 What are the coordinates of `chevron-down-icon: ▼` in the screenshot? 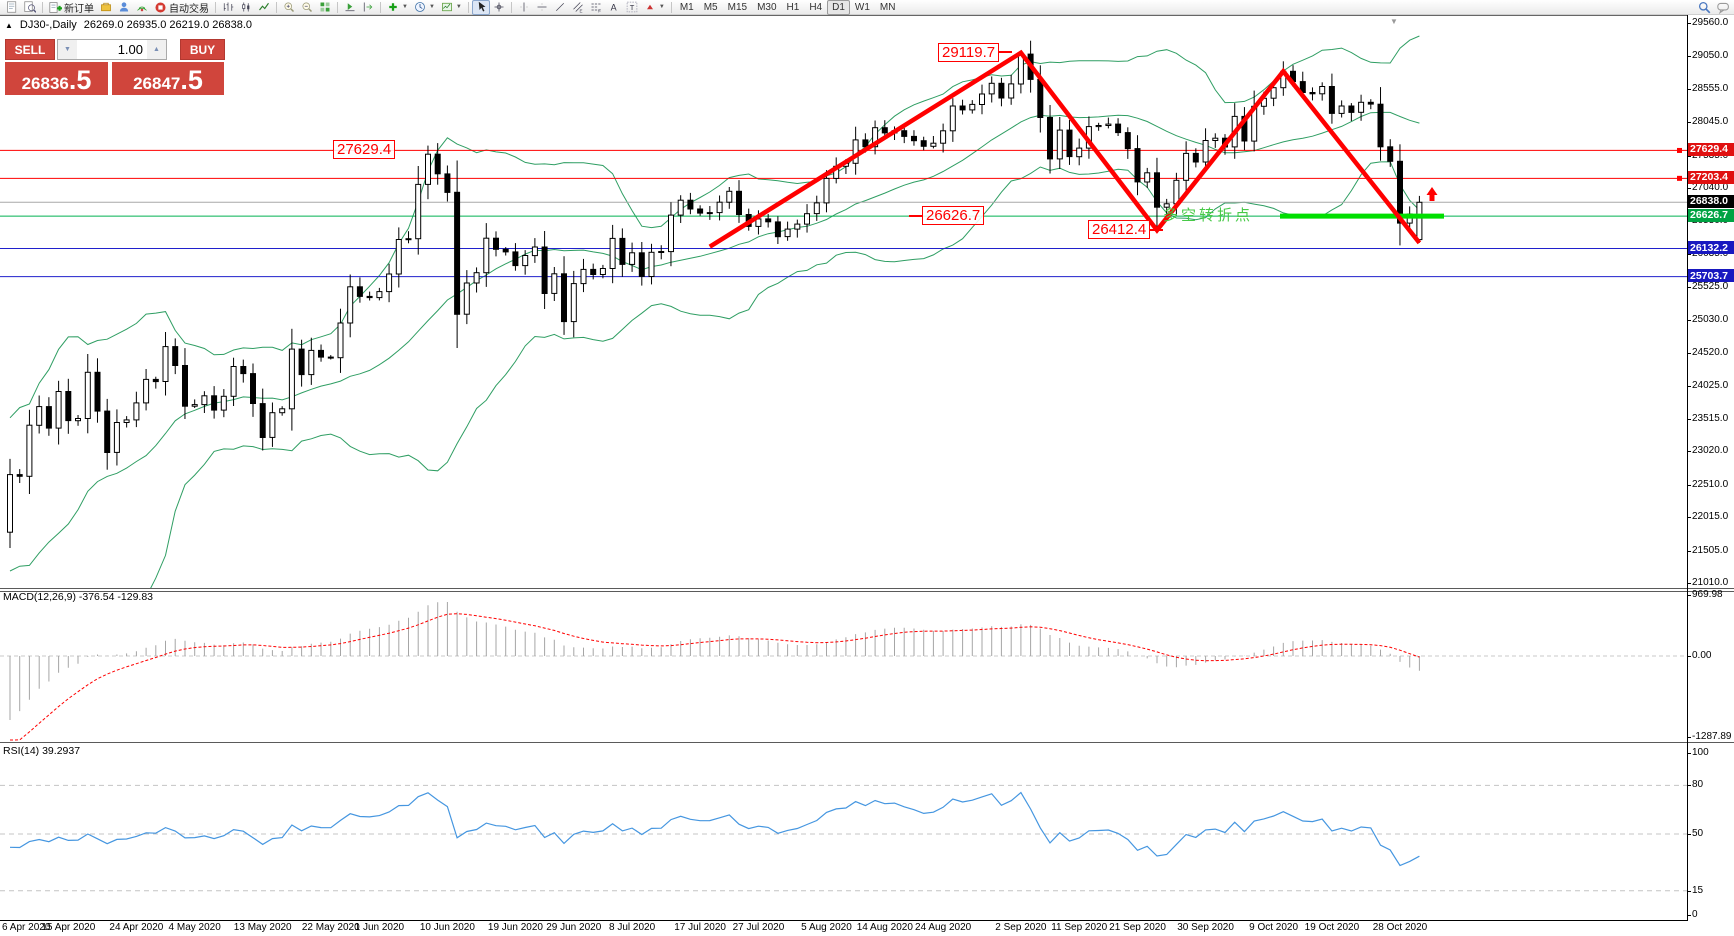 It's located at (405, 7).